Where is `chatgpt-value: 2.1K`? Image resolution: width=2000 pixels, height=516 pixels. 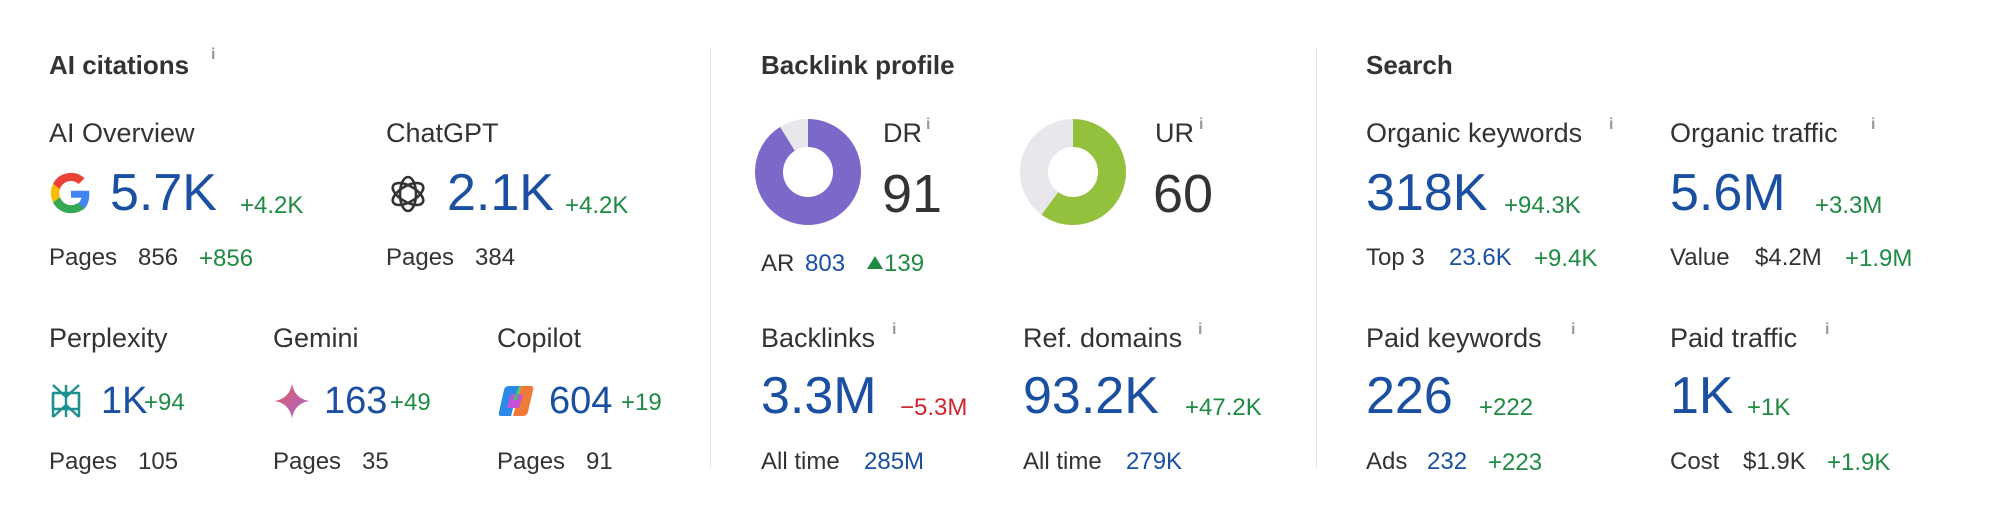 chatgpt-value: 2.1K is located at coordinates (500, 193).